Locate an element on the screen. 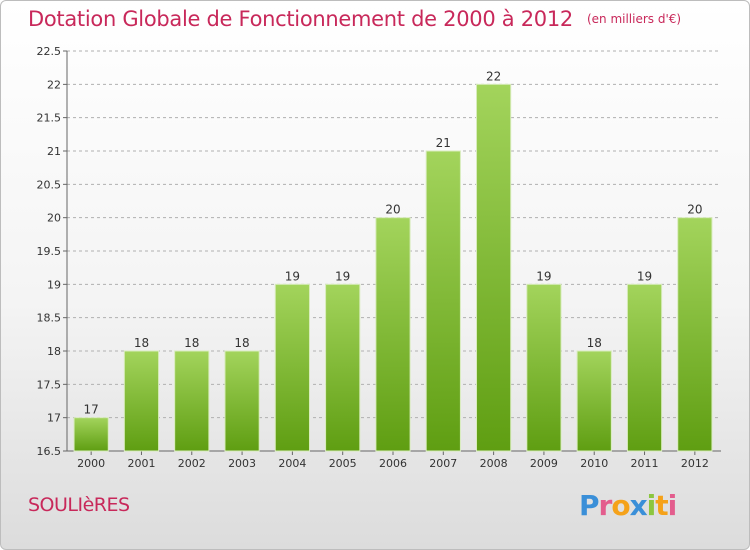 The height and width of the screenshot is (550, 750). x-tick-label: 2003 is located at coordinates (242, 463).